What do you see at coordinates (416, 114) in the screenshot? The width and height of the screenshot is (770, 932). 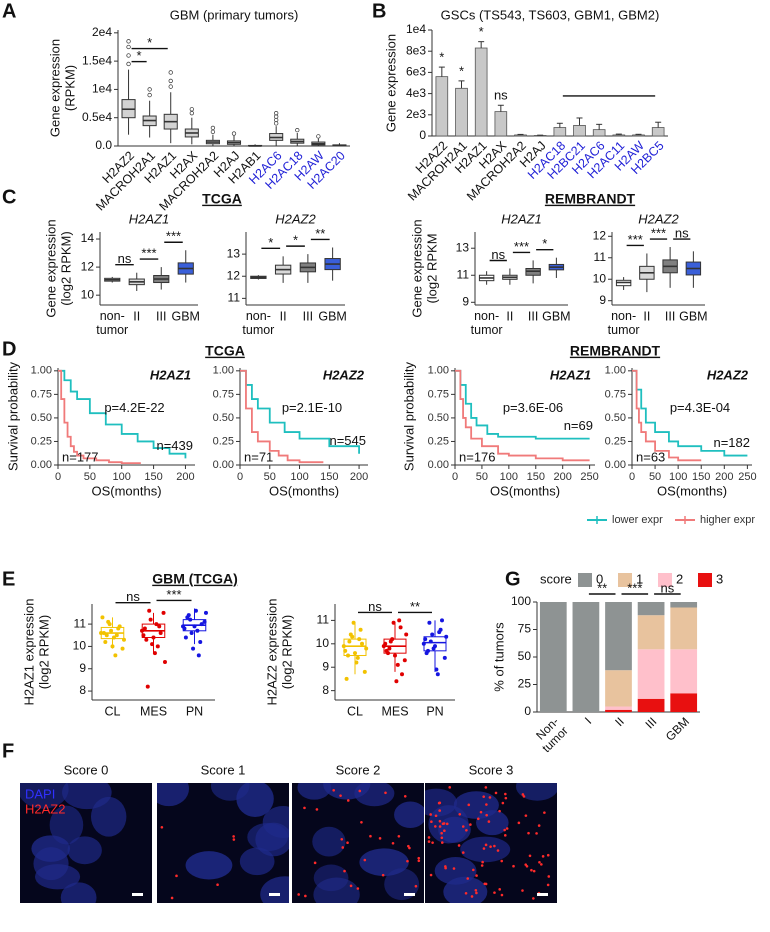 I see `y-tick-label: 2e3` at bounding box center [416, 114].